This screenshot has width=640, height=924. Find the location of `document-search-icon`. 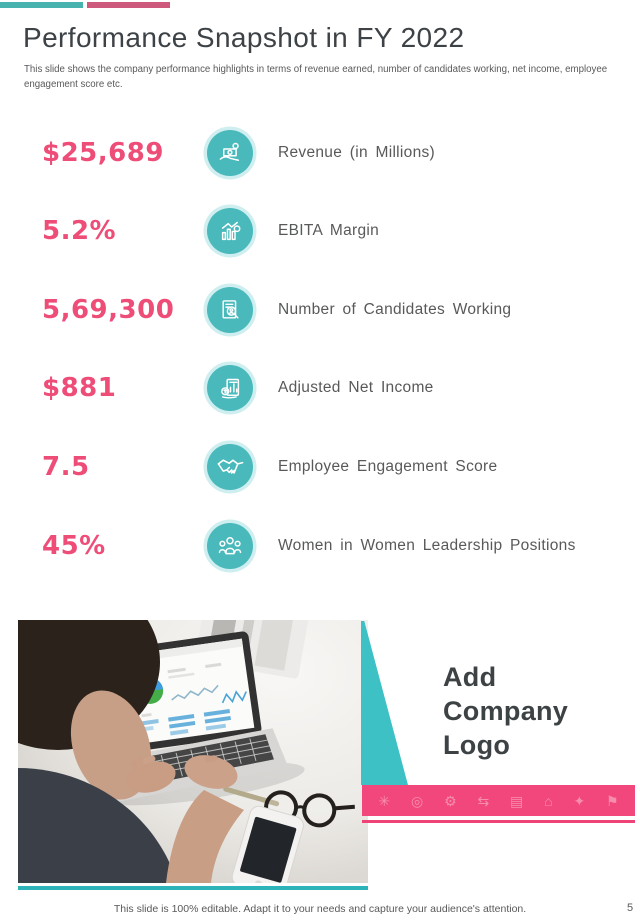

document-search-icon is located at coordinates (230, 310).